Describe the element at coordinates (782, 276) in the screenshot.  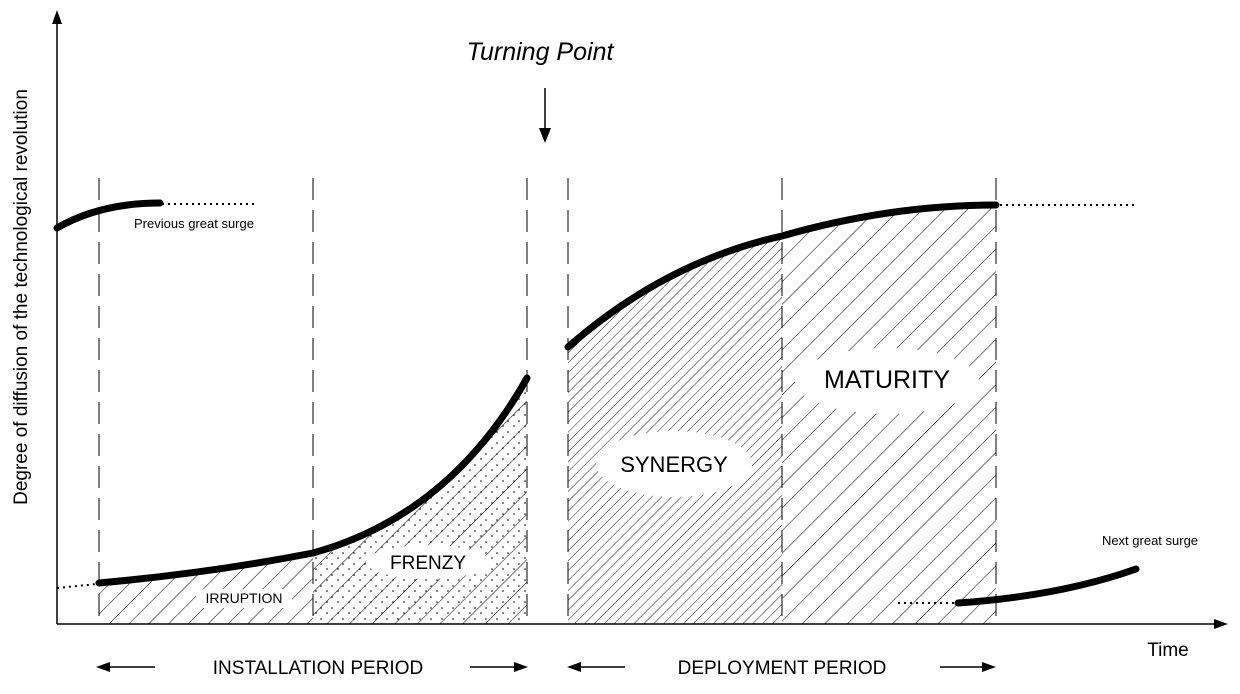
I see `deployment-curve` at that location.